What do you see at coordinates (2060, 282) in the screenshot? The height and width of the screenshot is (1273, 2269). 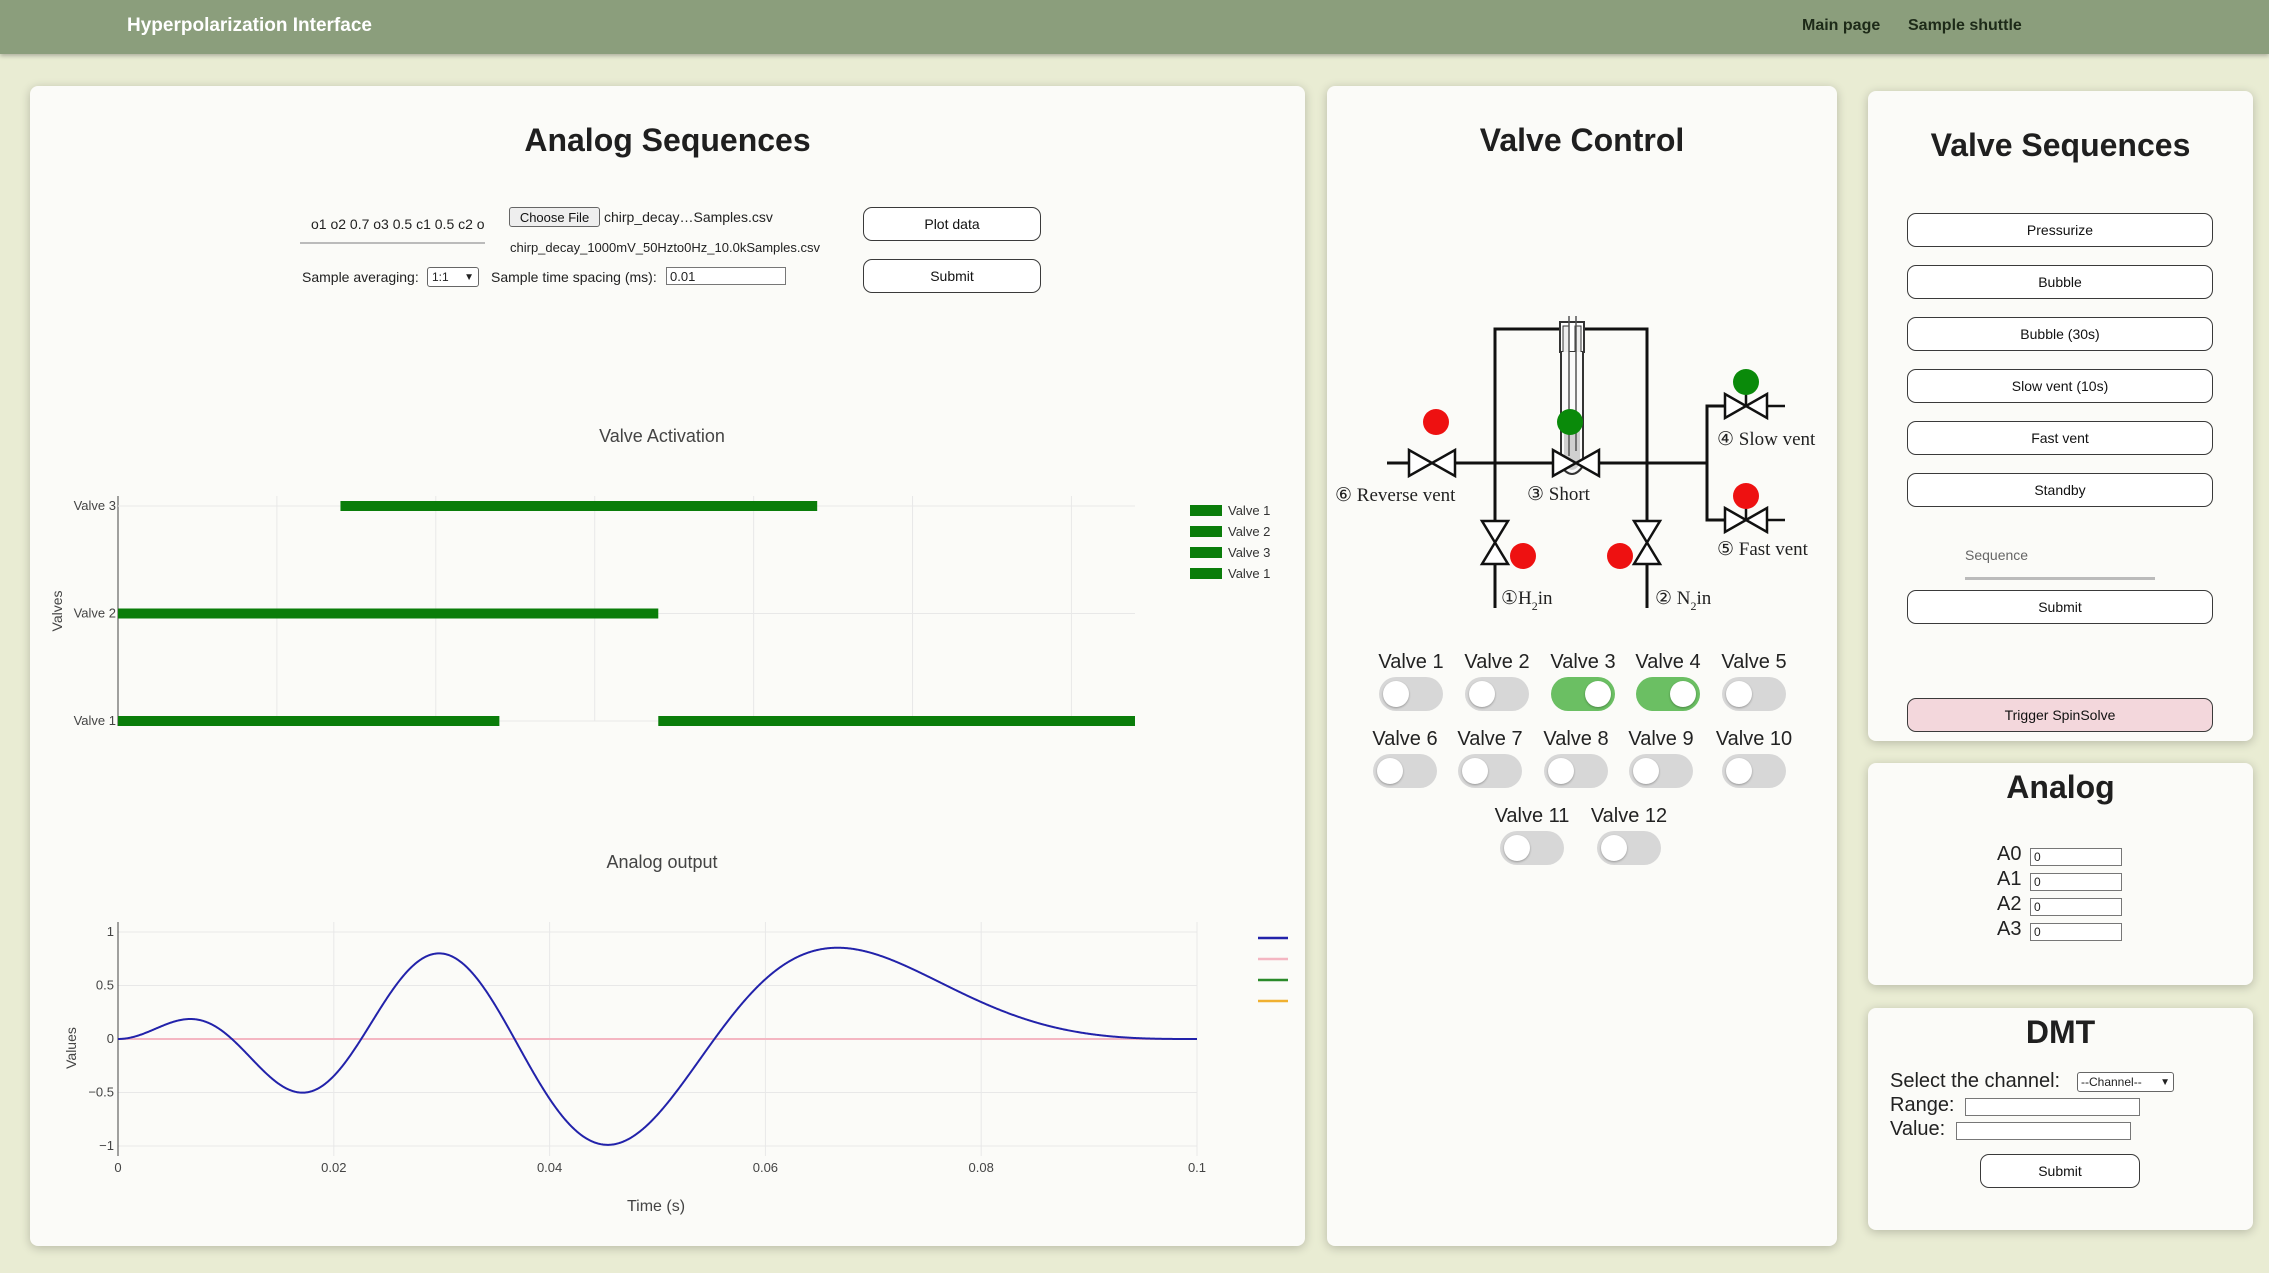 I see `bubble-button: Bubble` at bounding box center [2060, 282].